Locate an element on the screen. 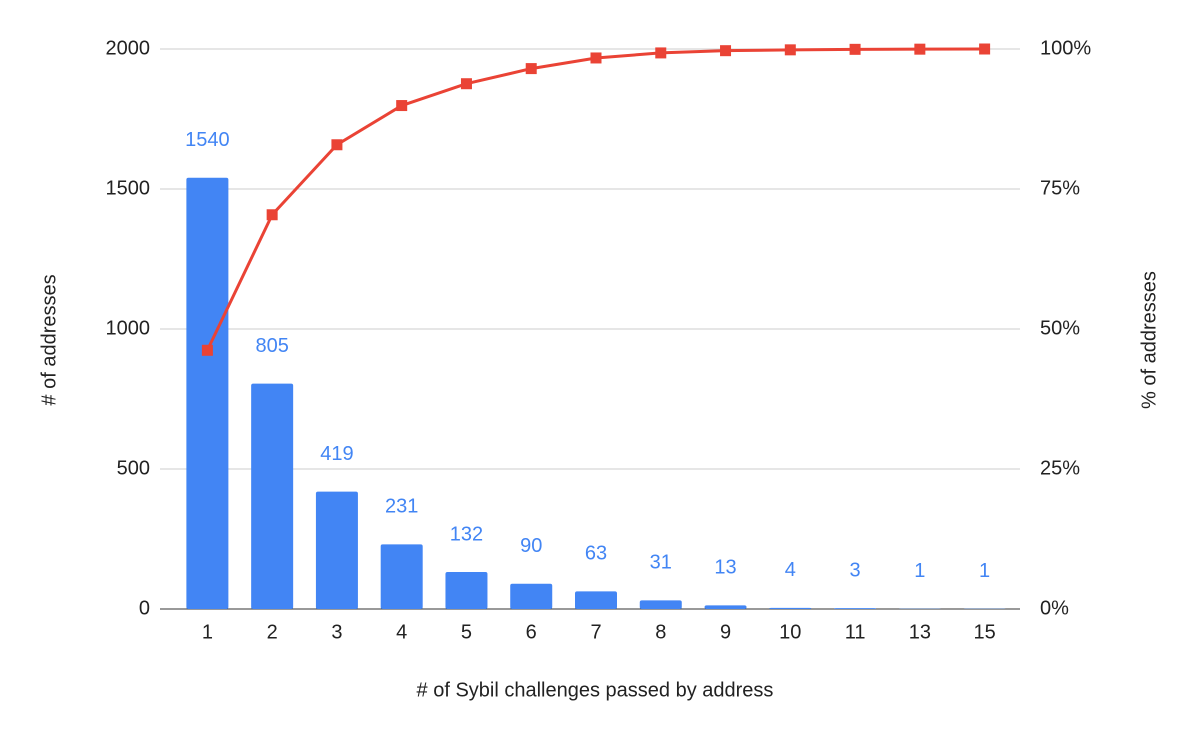 The image size is (1200, 742). data-label: 1540 is located at coordinates (207, 140).